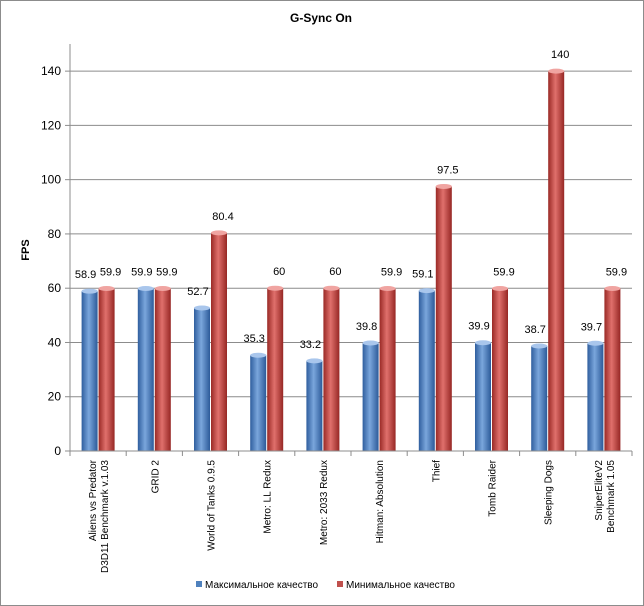 Image resolution: width=644 pixels, height=606 pixels. I want to click on y-tick-label-80: 80, so click(55, 234).